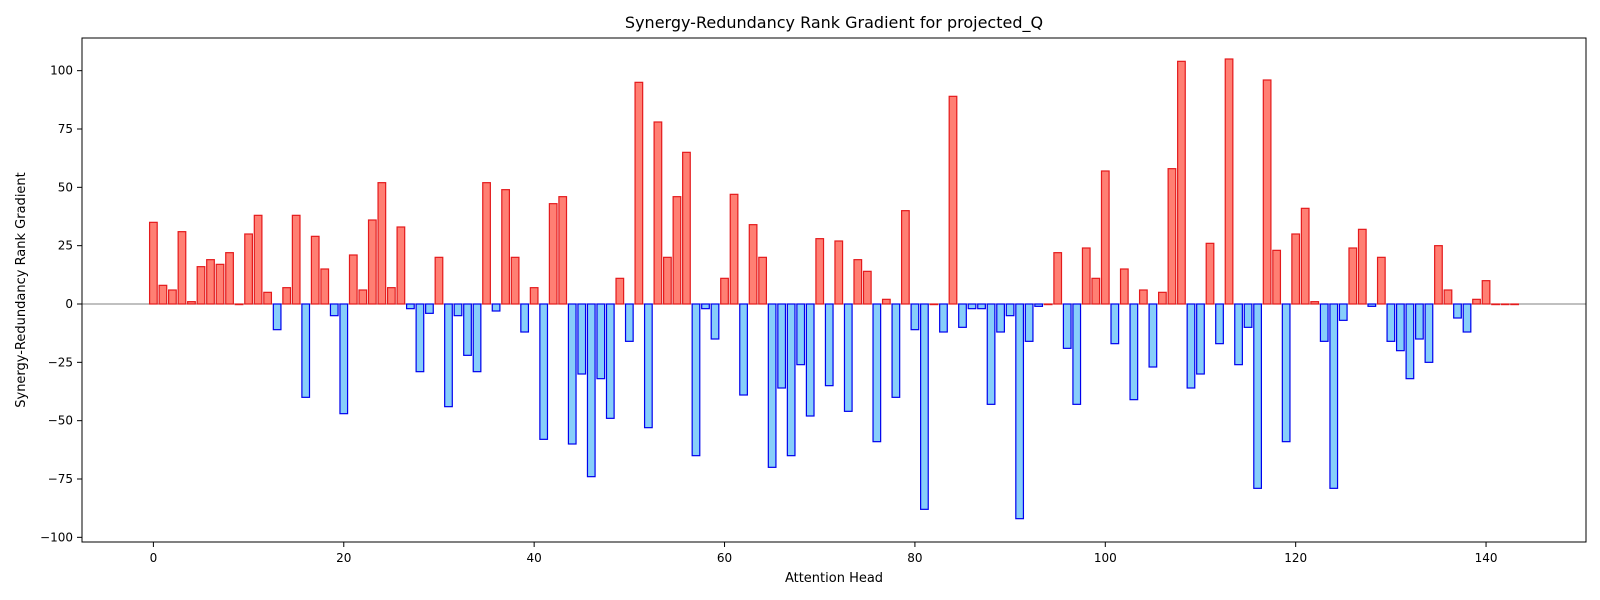 This screenshot has width=1600, height=600. I want to click on x-tick-label: 40, so click(534, 558).